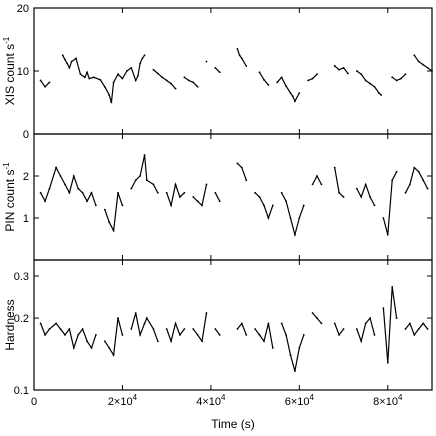 The image size is (436, 436). What do you see at coordinates (9, 197) in the screenshot?
I see `y-axis-label-middle: PIN count s-1` at bounding box center [9, 197].